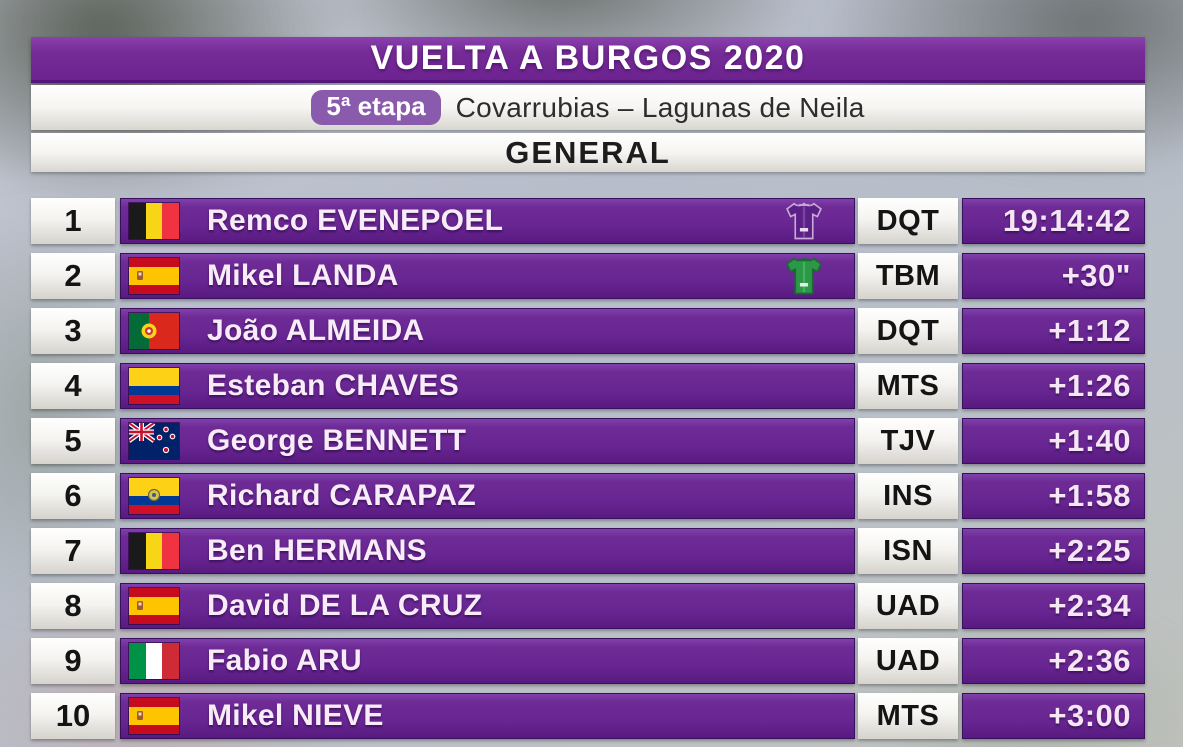 The image size is (1183, 747). I want to click on rider-cell: Fabio ARU, so click(487, 661).